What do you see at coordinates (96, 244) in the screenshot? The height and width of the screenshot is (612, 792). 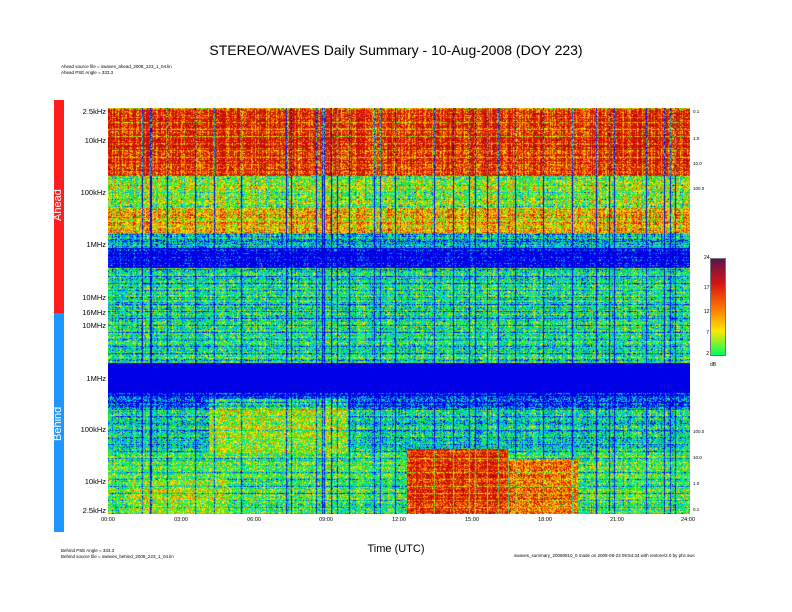 I see `y-tick-ahead-1mhz: 1MHz` at bounding box center [96, 244].